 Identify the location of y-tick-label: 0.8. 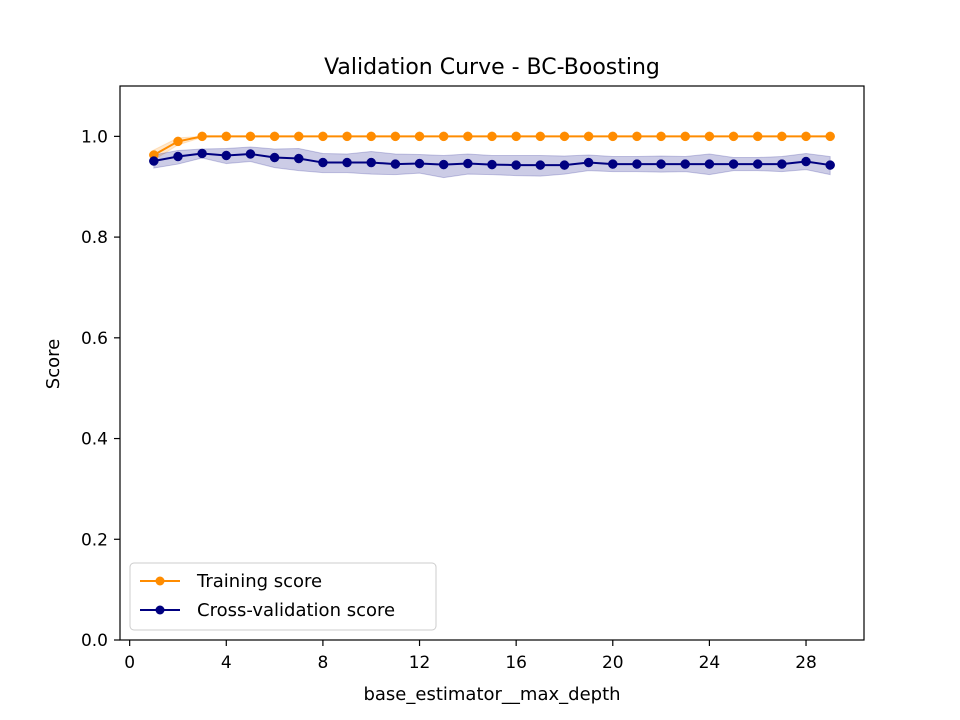
(94, 238).